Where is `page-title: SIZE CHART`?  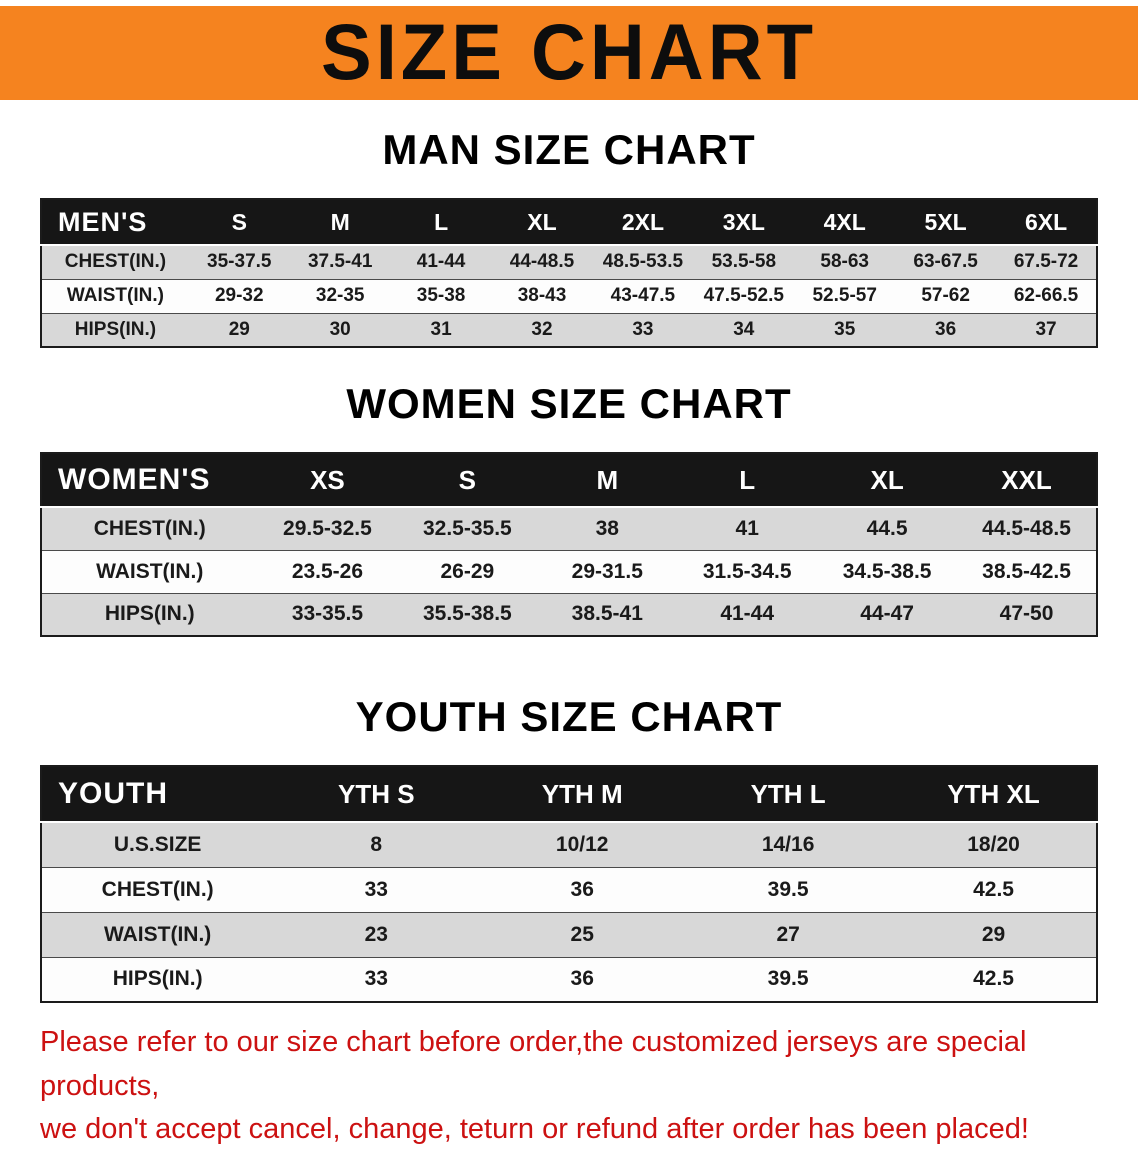 page-title: SIZE CHART is located at coordinates (569, 52).